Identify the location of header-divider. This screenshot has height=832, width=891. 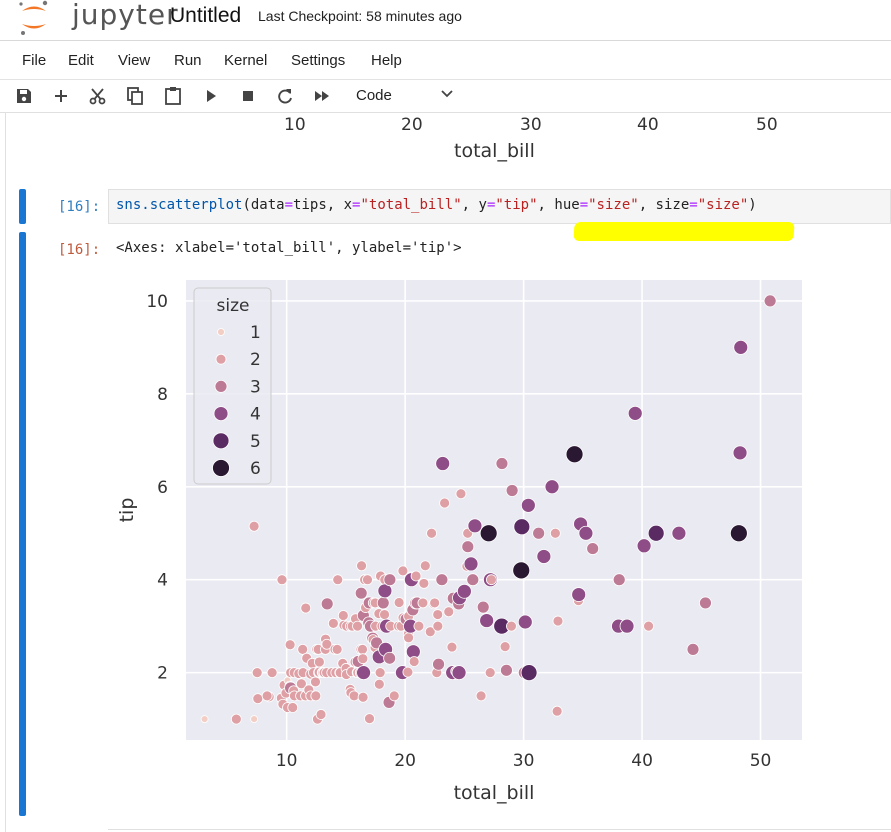
(445, 40).